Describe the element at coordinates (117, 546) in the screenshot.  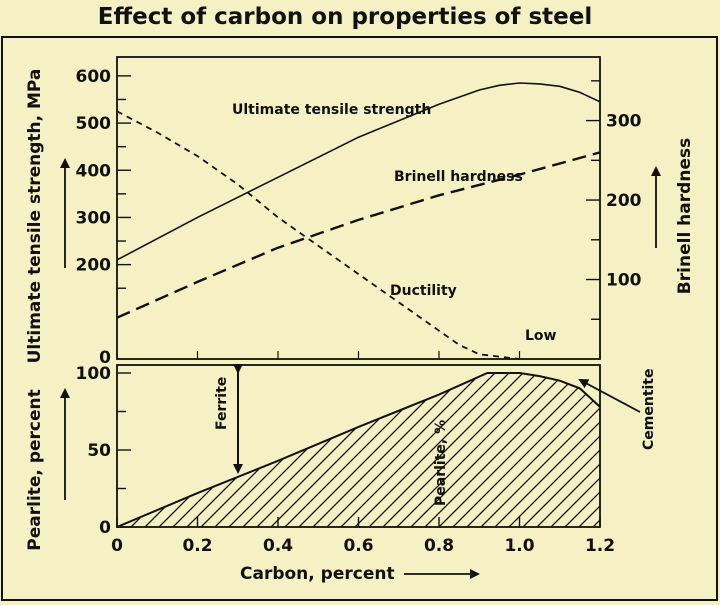
I see `x-axis-tick-label: 0` at that location.